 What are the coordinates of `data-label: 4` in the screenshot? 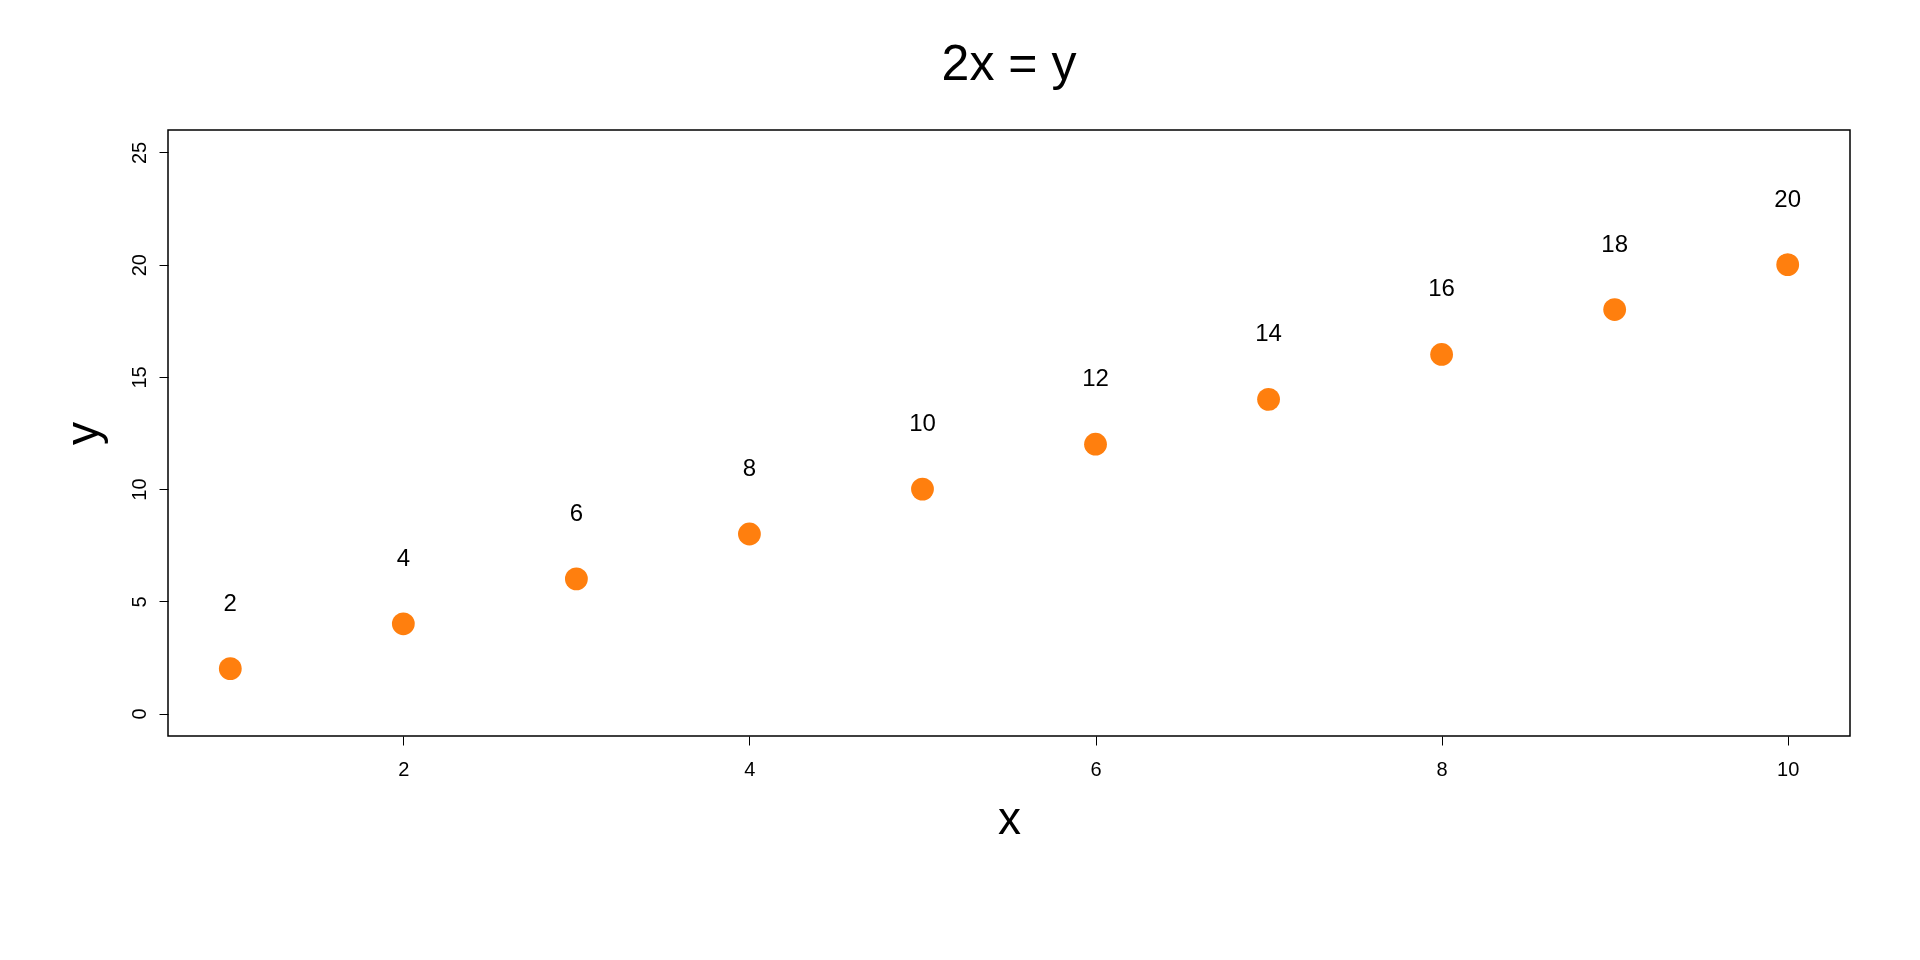 It's located at (403, 557).